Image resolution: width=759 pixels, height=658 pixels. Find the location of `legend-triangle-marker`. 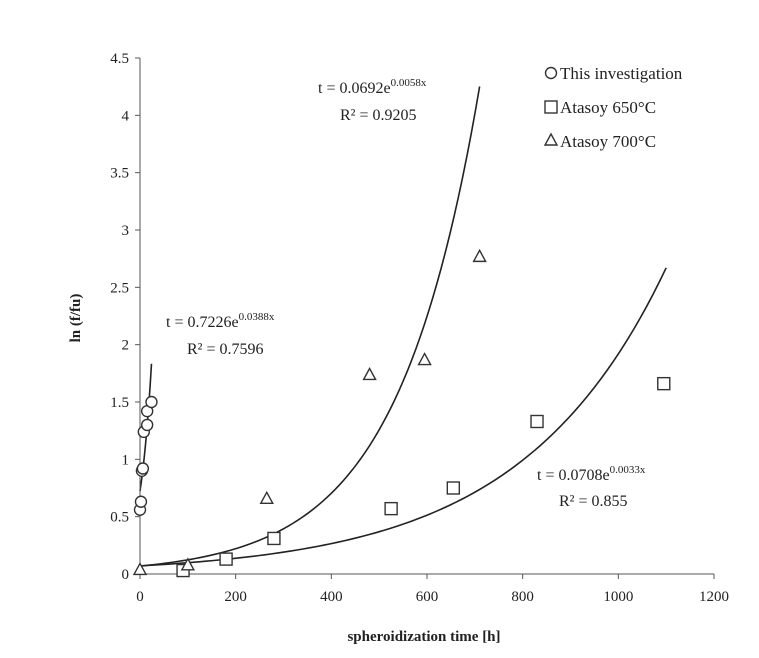

legend-triangle-marker is located at coordinates (551, 139).